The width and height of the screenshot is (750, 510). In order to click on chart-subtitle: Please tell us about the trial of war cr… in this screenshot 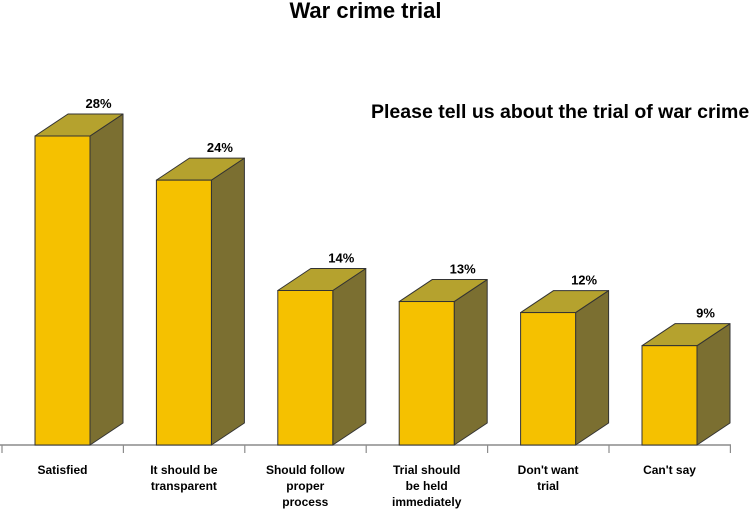, I will do `click(560, 112)`.